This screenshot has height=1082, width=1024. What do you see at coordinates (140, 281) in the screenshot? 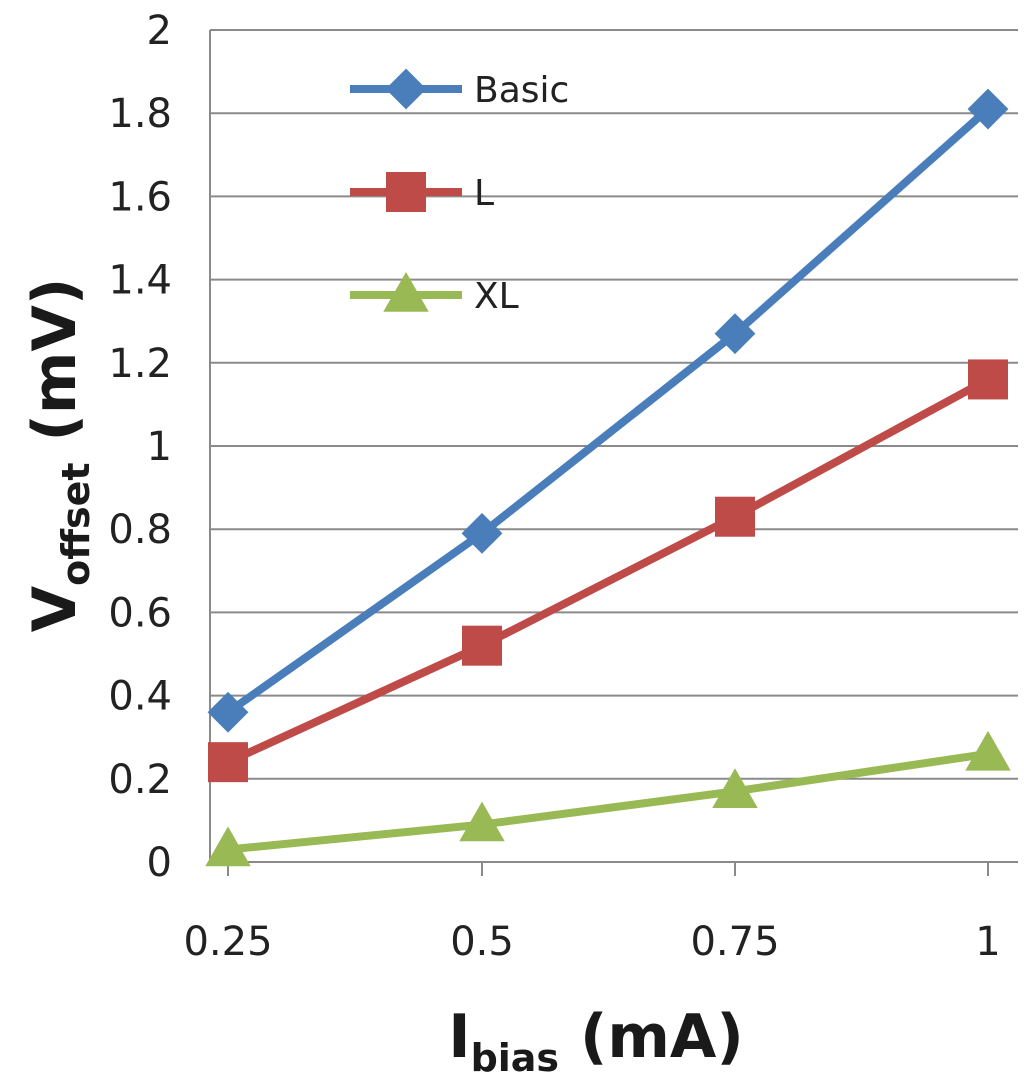
I see `y-tick-label: 1.4` at bounding box center [140, 281].